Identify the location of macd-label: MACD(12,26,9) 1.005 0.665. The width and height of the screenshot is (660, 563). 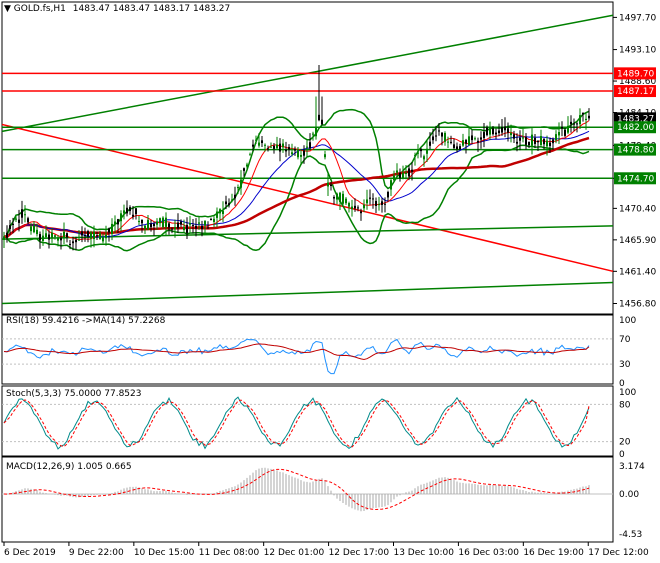
(69, 467).